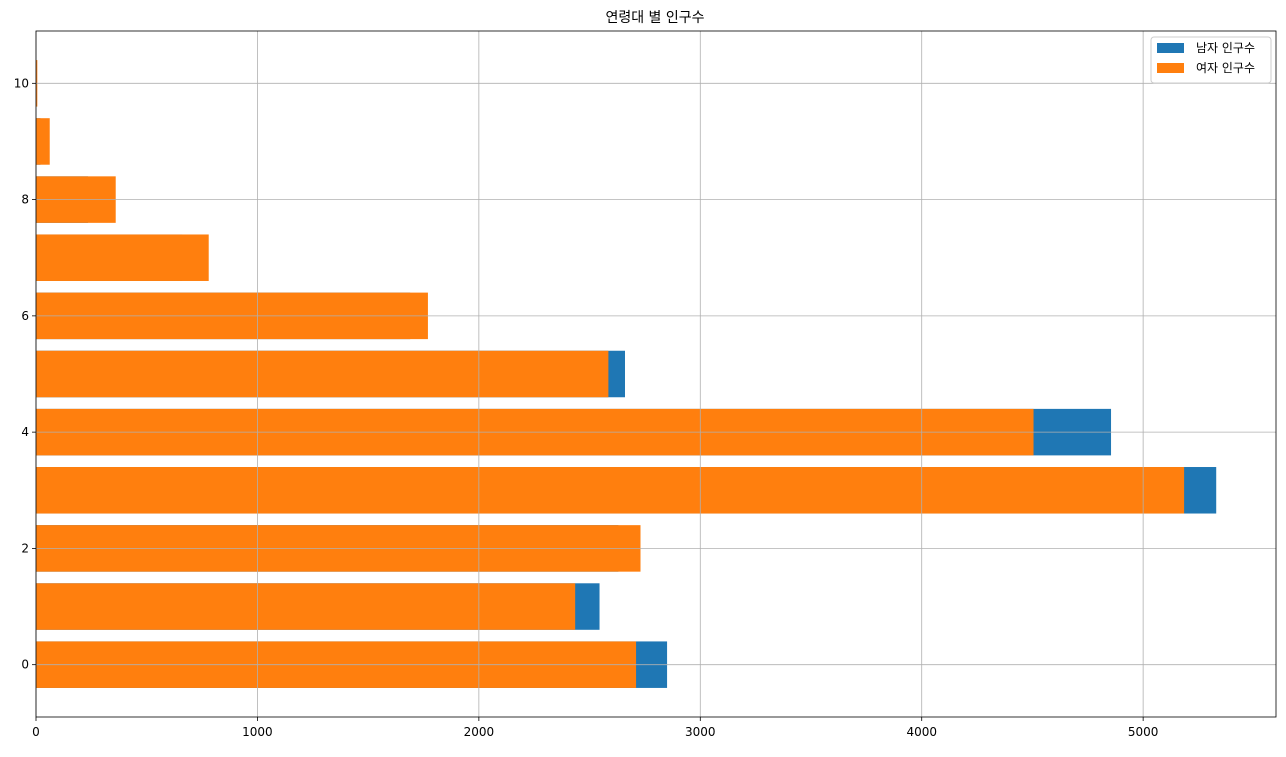 The image size is (1286, 757). I want to click on legend-label-female: 여자 인구수, so click(1225, 68).